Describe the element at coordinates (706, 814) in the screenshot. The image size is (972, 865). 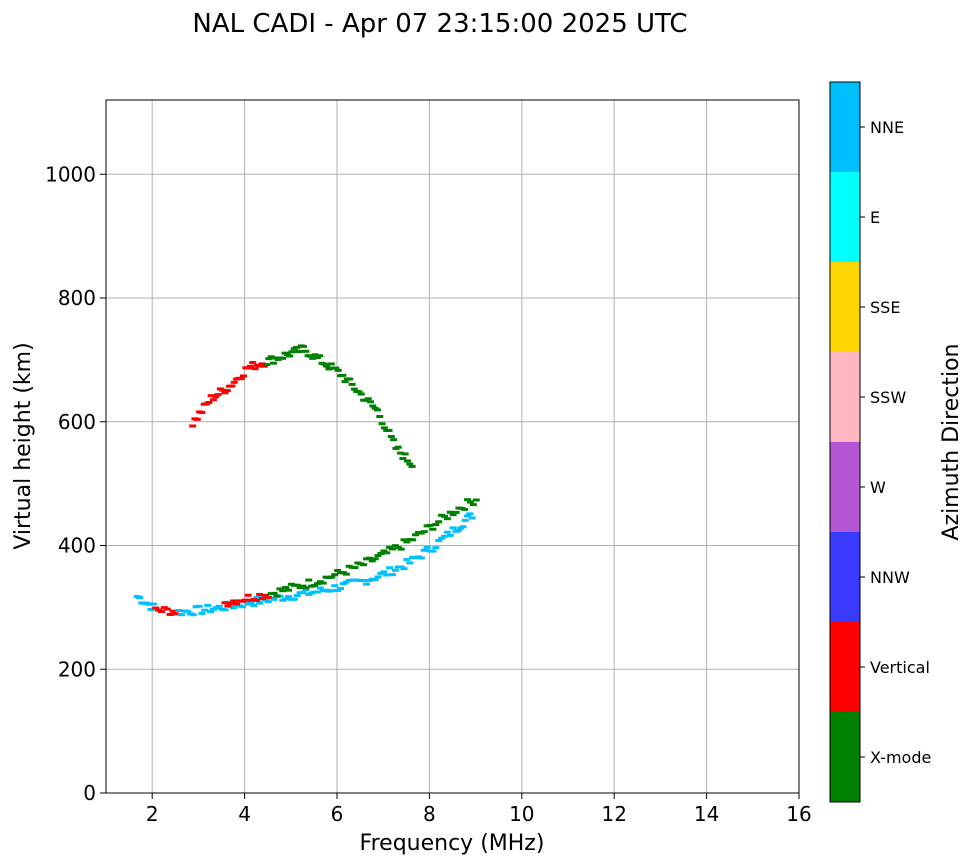
I see `x-tick-label: 14` at that location.